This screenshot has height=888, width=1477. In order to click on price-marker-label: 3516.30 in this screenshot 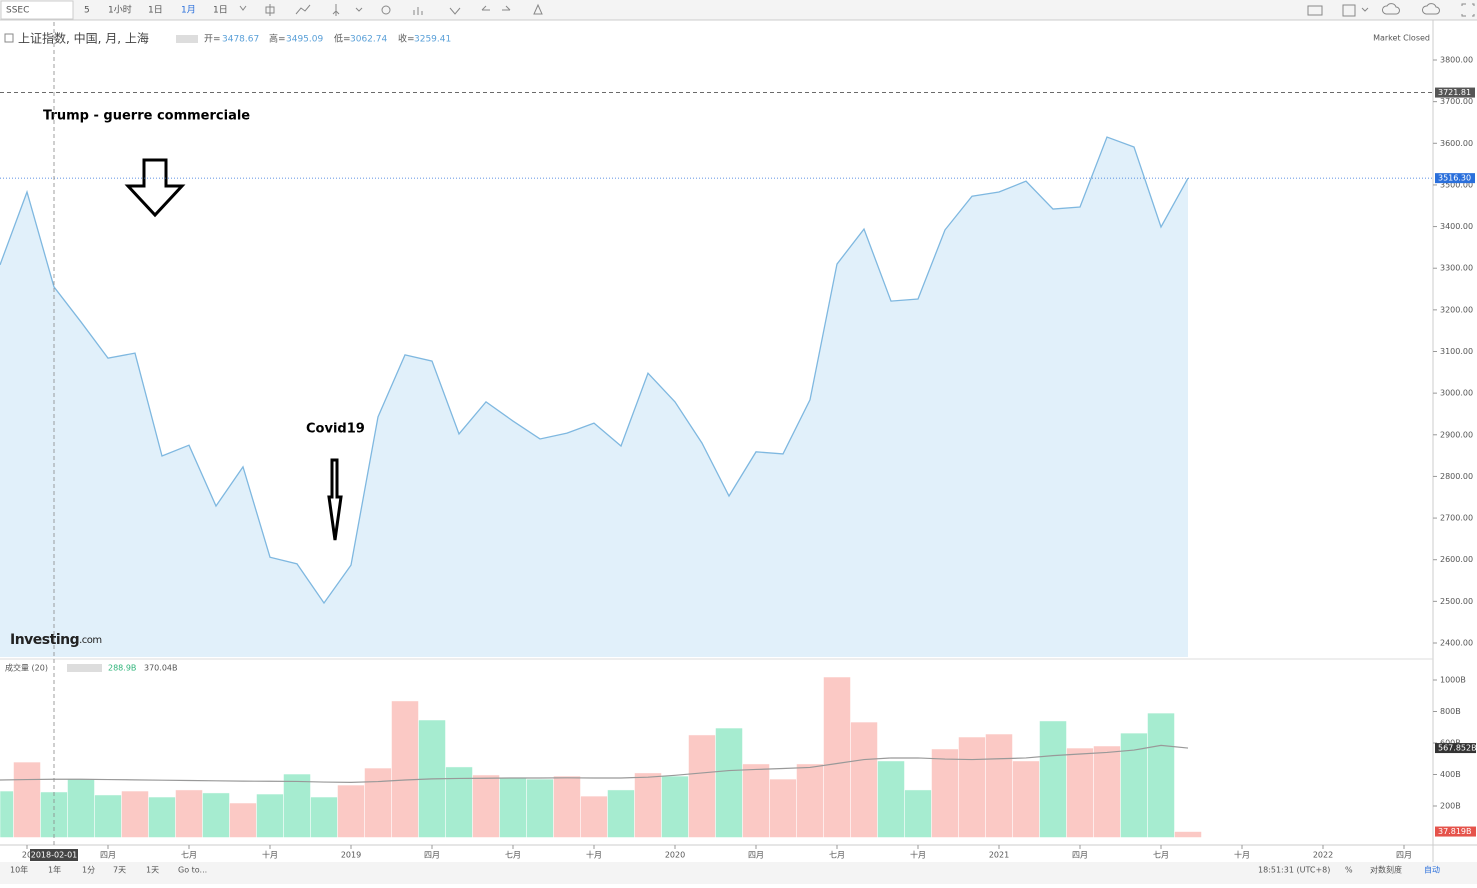, I will do `click(1454, 178)`.